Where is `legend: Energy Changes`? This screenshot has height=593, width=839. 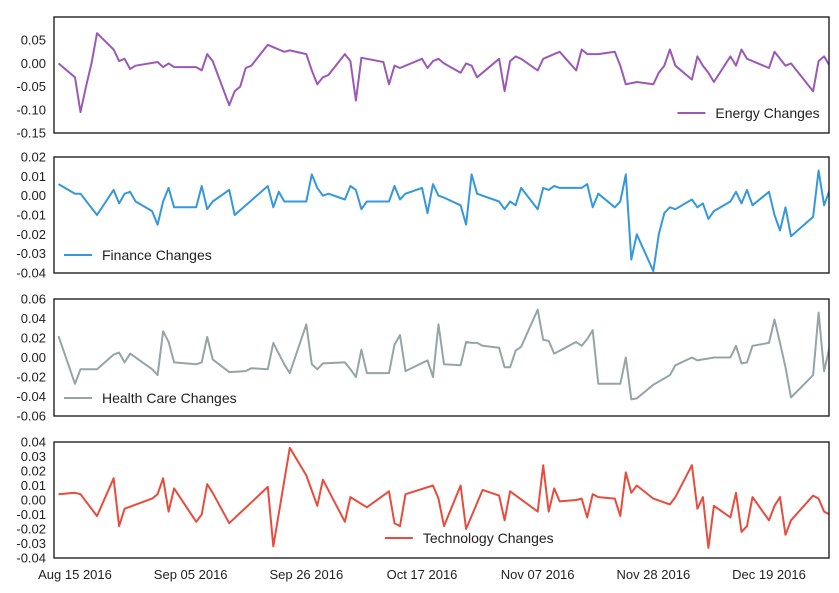
legend: Energy Changes is located at coordinates (748, 113).